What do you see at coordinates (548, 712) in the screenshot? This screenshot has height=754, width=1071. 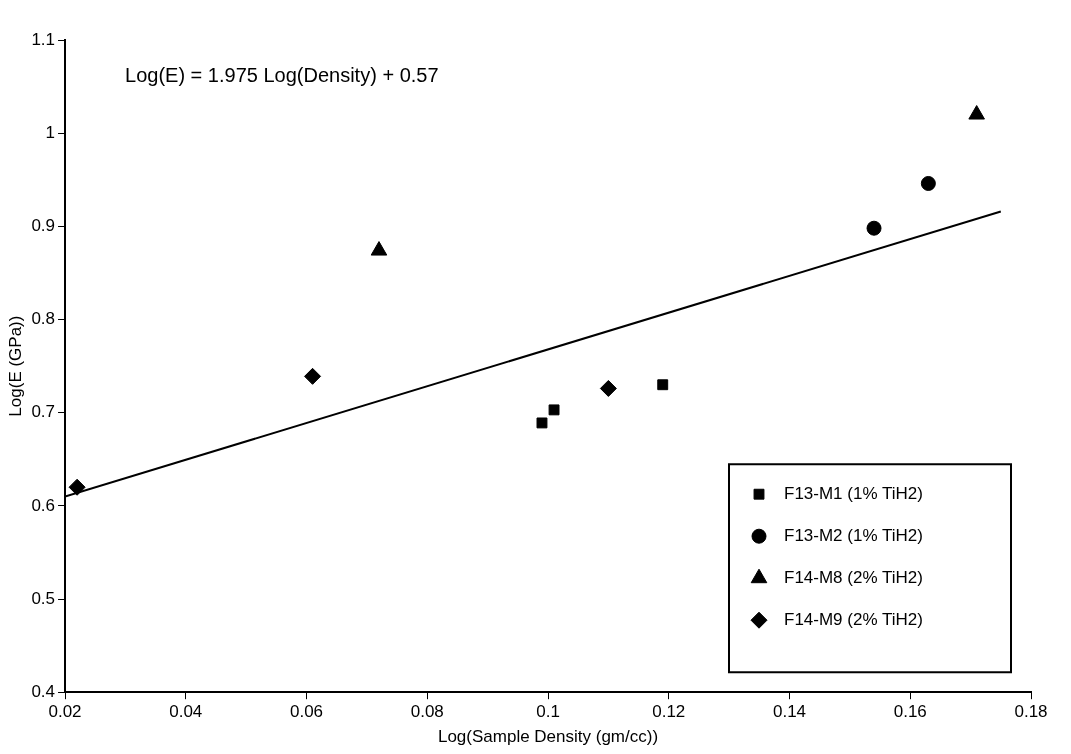 I see `x-tick-label: 0.1` at bounding box center [548, 712].